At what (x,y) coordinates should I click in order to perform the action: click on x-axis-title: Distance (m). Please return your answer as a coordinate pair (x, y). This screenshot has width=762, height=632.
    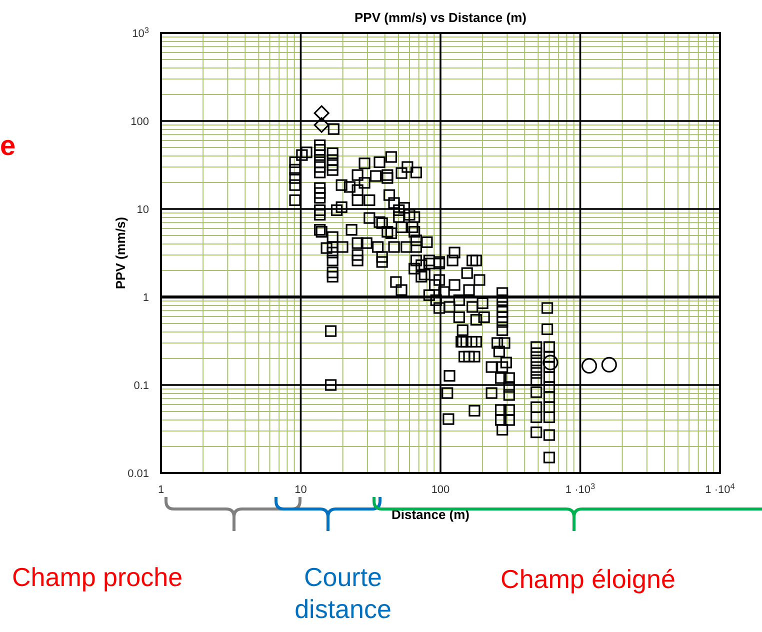
    Looking at the image, I should click on (430, 514).